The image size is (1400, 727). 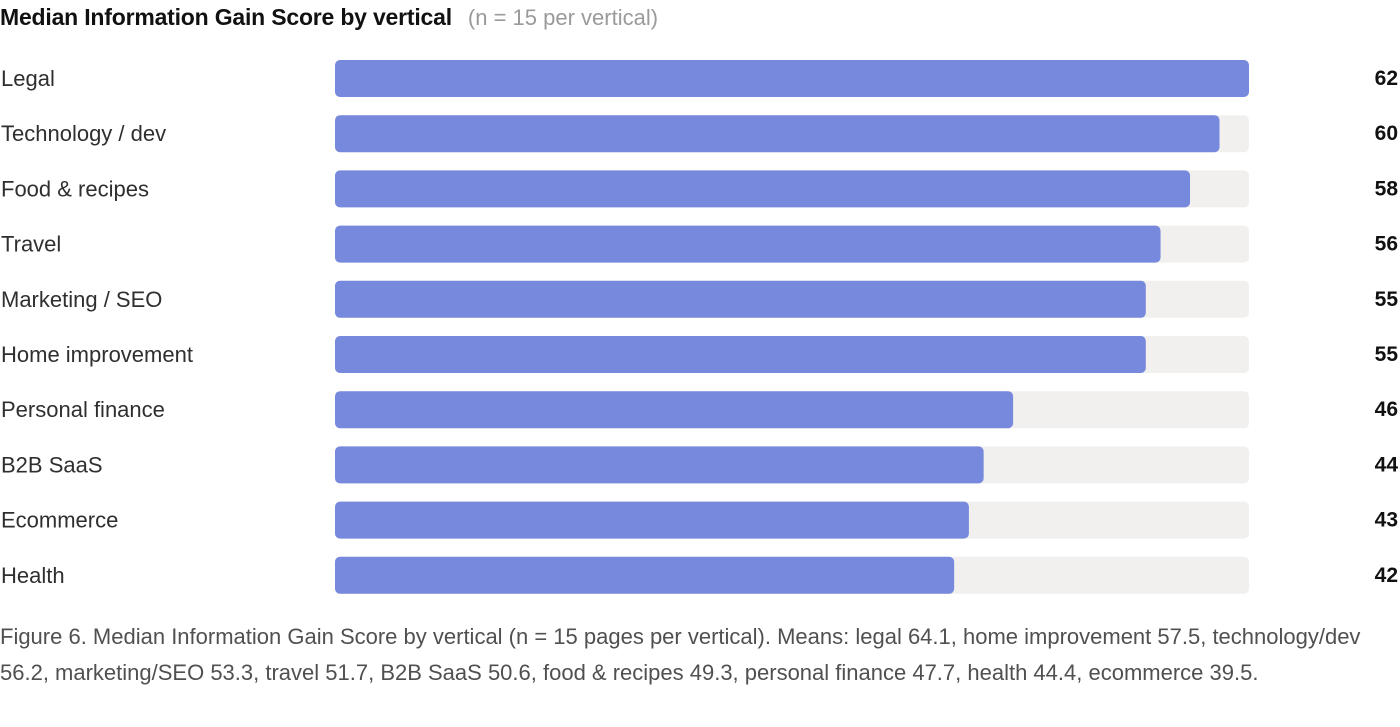 I want to click on value-label: 42, so click(x=1386, y=575).